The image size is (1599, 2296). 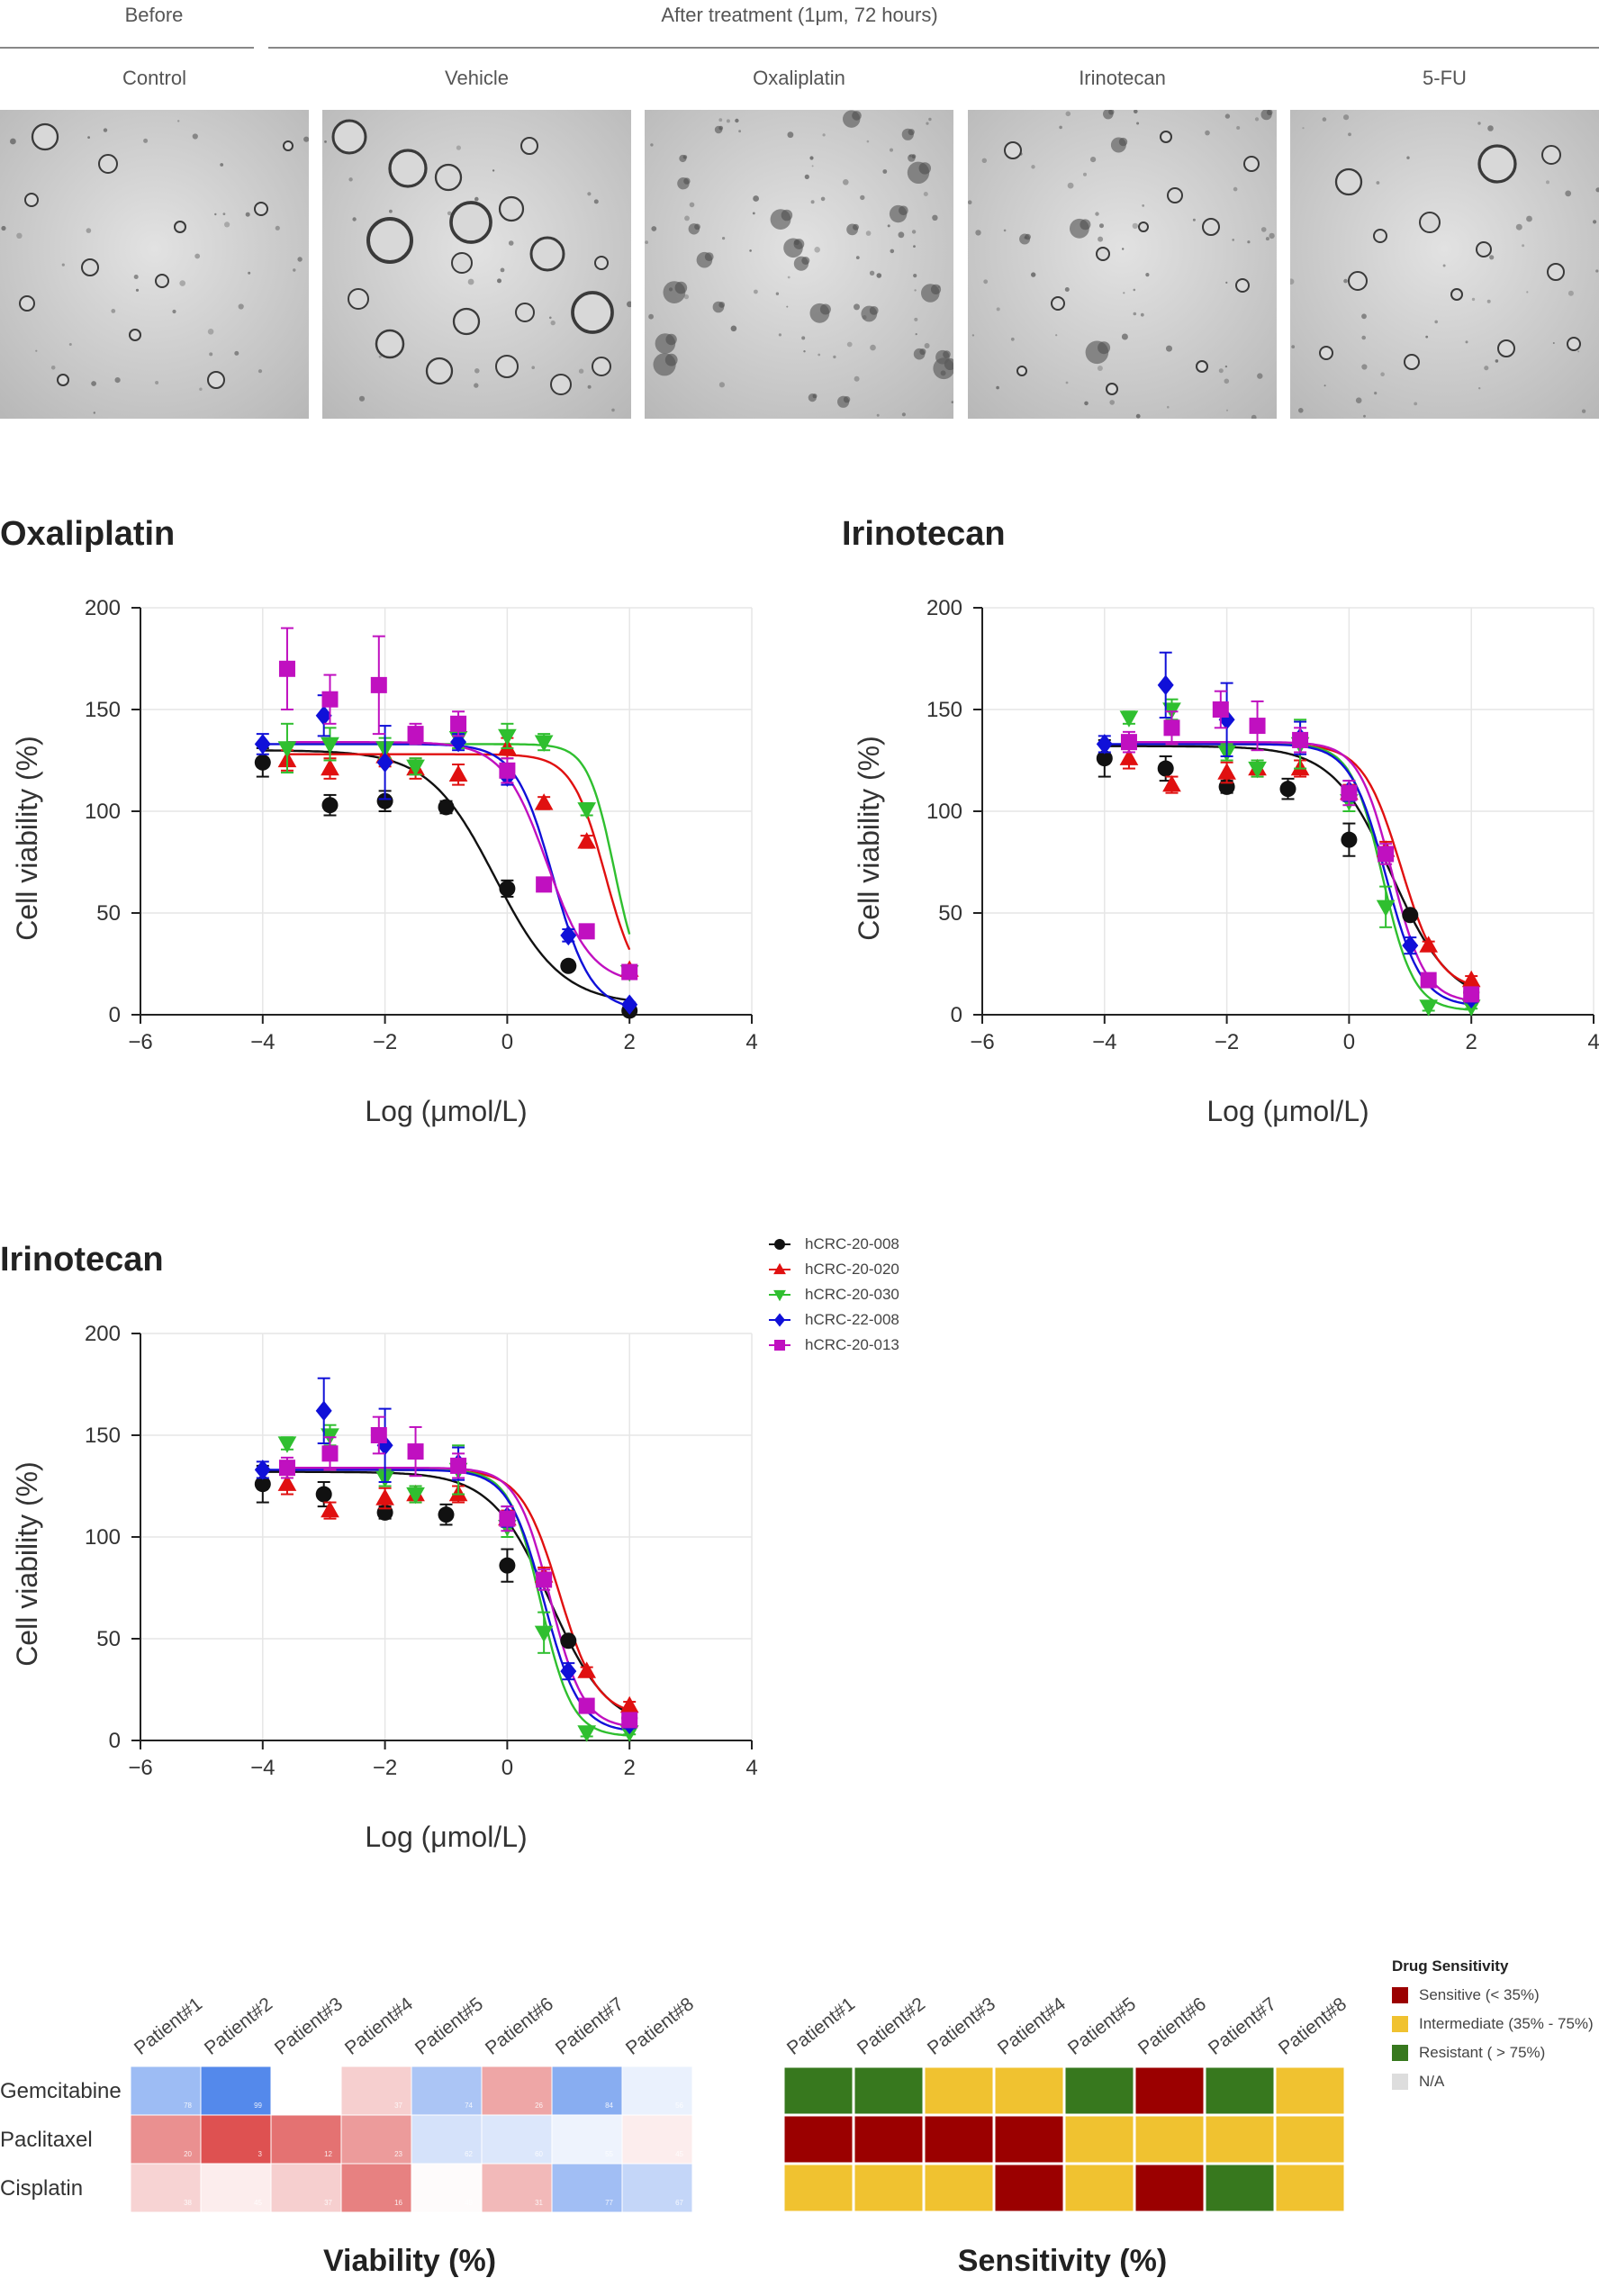 What do you see at coordinates (799, 264) in the screenshot?
I see `micrograph-oxaliplatin` at bounding box center [799, 264].